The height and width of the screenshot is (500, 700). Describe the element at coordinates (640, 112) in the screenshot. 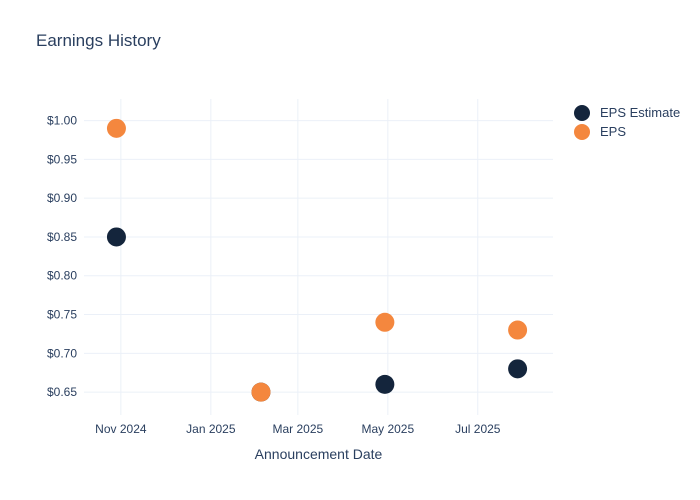

I see `legend-label-eps-estimate: EPS Estimate` at that location.